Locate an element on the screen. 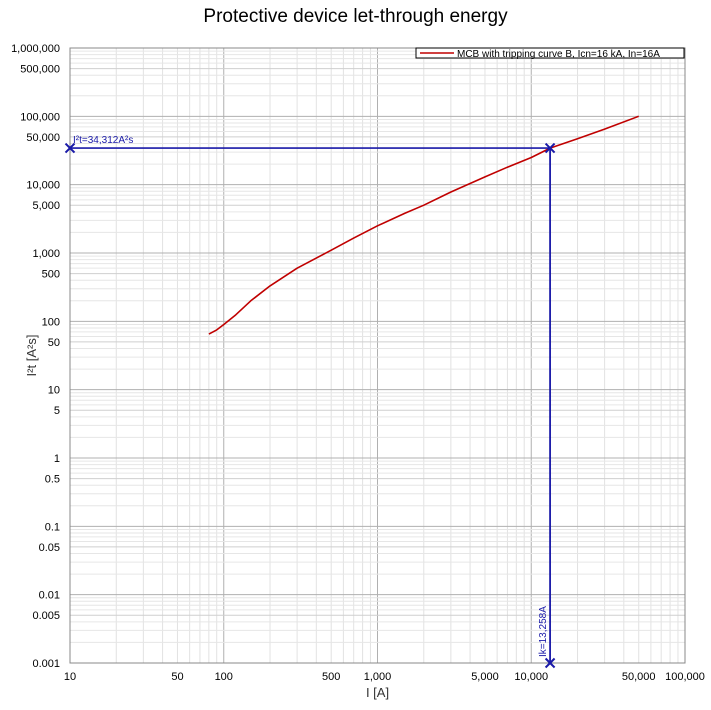 Image resolution: width=711 pixels, height=710 pixels. y-tick-label: 0.005 is located at coordinates (46, 616).